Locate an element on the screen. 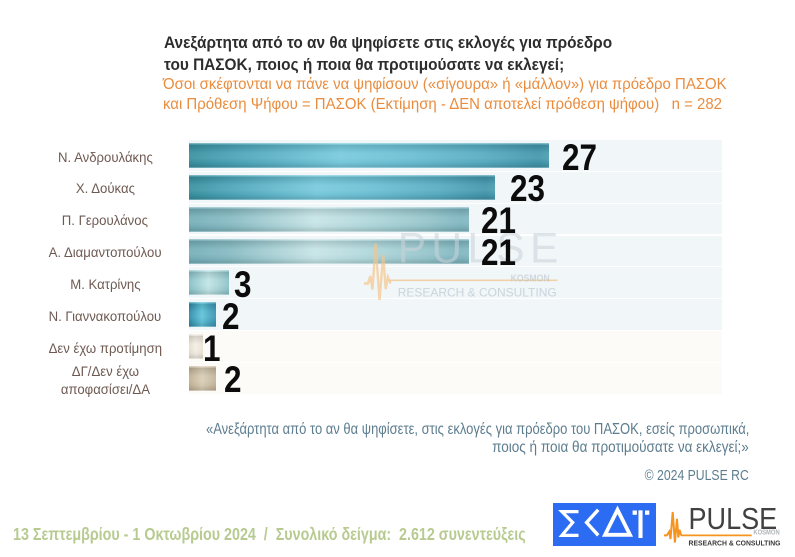  svg-text: RESEARCH & CONSULTING is located at coordinates (735, 542).